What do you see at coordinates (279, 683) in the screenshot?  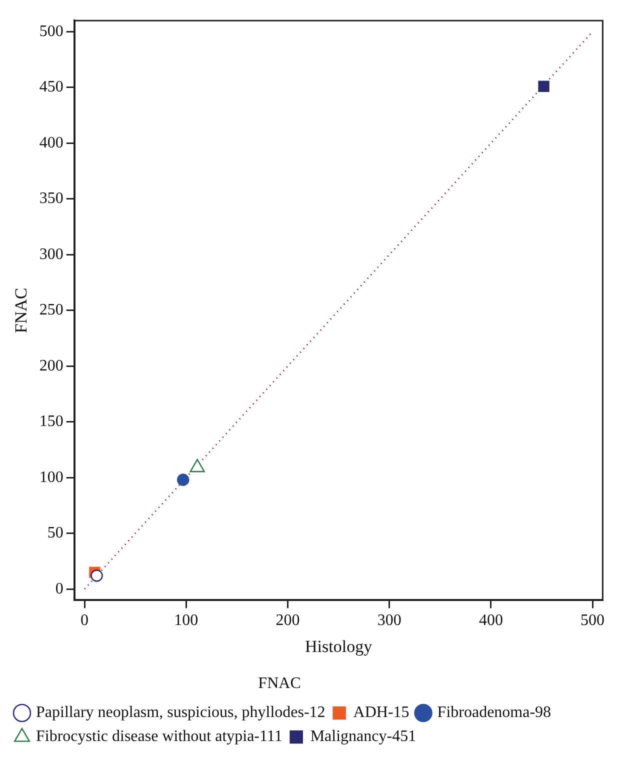 I see `legend-title: FNAC` at bounding box center [279, 683].